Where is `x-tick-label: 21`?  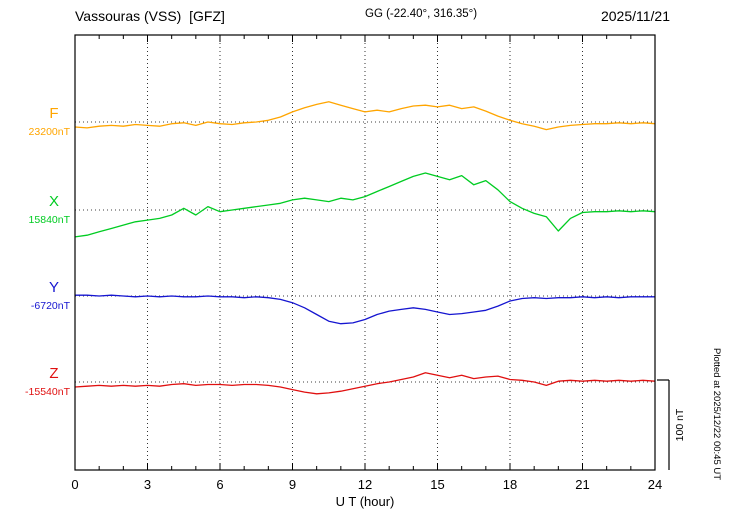 x-tick-label: 21 is located at coordinates (582, 484).